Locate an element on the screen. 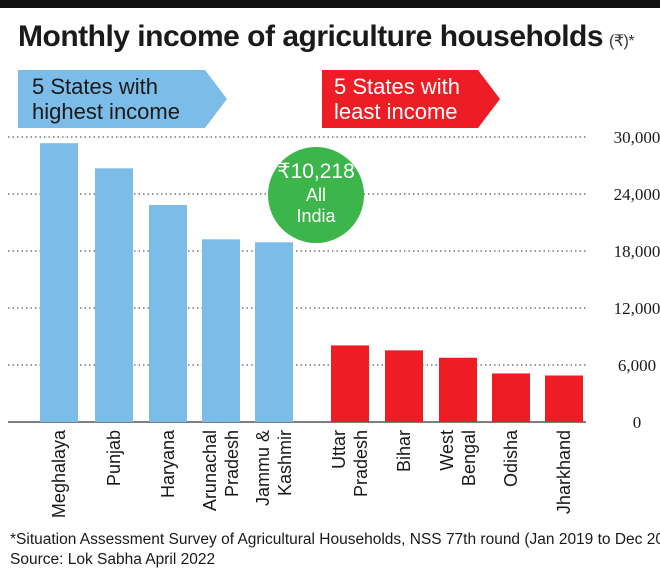  all-india-label-line2: India is located at coordinates (316, 216).